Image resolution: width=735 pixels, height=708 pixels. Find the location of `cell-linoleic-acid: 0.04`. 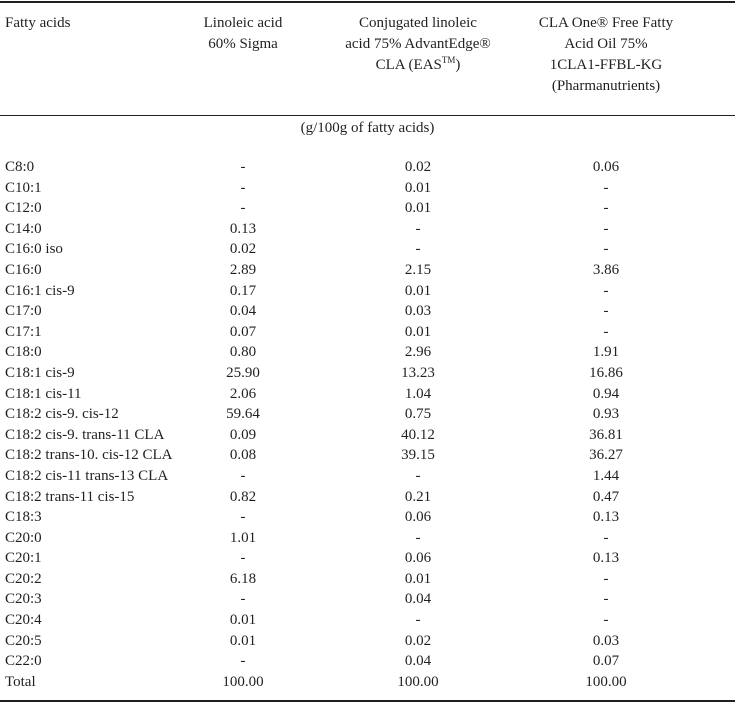

cell-linoleic-acid: 0.04 is located at coordinates (243, 311).